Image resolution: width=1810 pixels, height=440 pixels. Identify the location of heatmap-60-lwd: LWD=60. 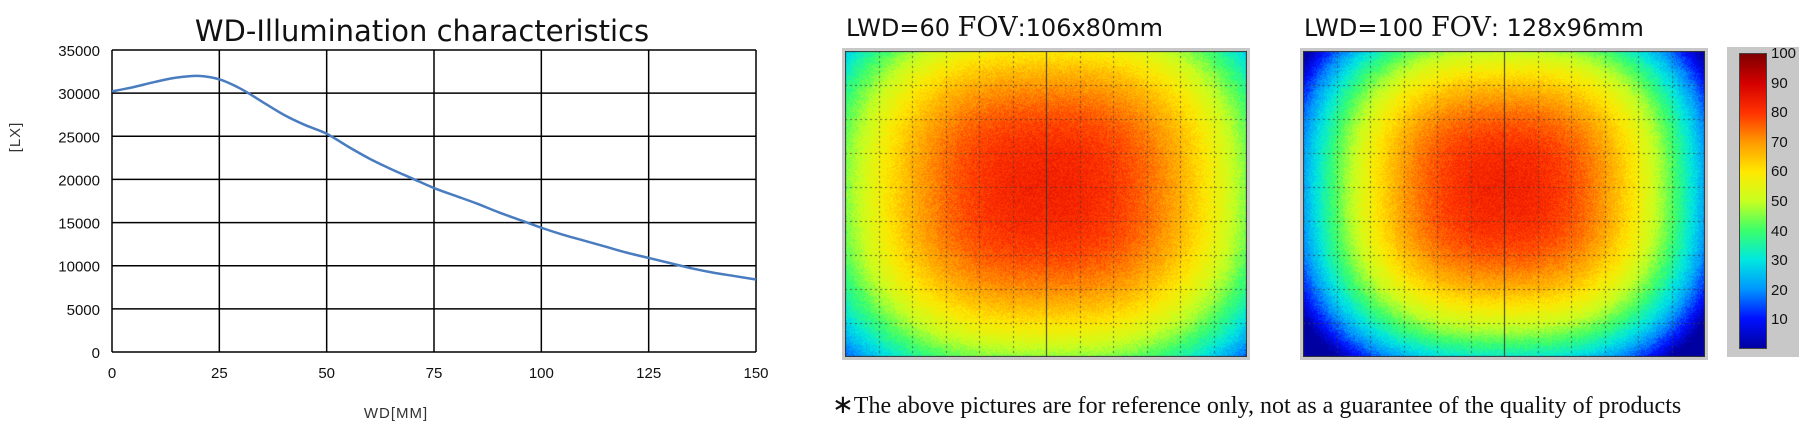
(898, 28).